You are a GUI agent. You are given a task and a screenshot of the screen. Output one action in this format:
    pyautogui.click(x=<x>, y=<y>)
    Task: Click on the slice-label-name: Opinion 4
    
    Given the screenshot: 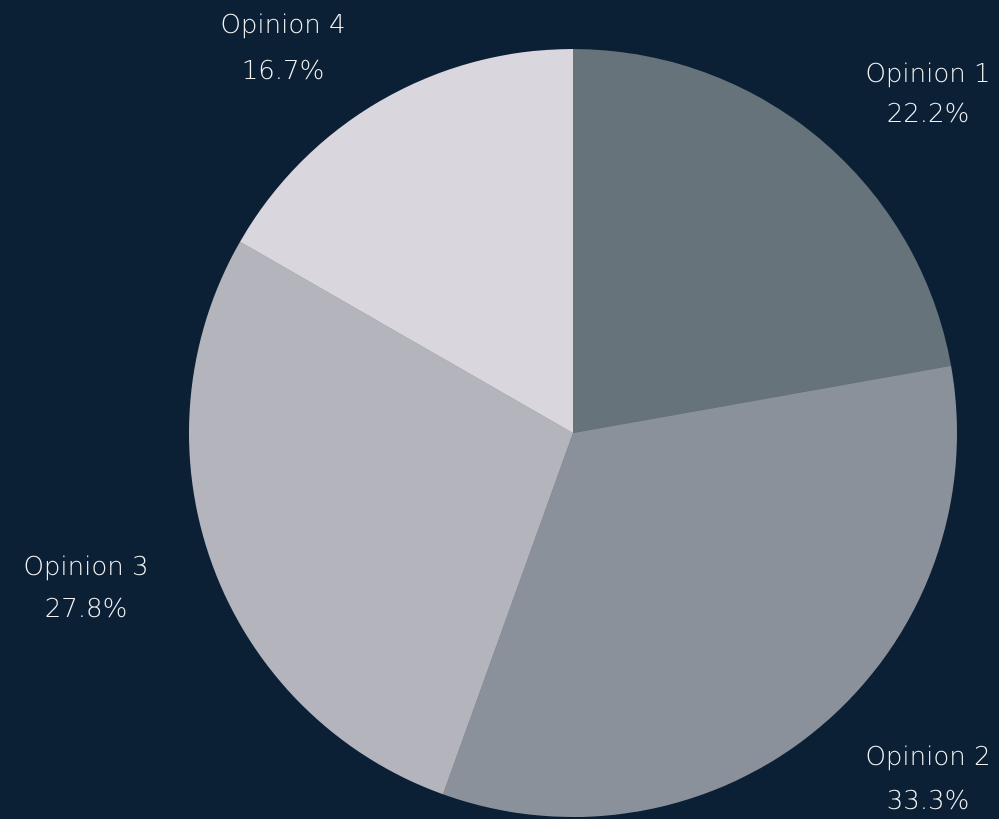 What is the action you would take?
    pyautogui.click(x=282, y=25)
    